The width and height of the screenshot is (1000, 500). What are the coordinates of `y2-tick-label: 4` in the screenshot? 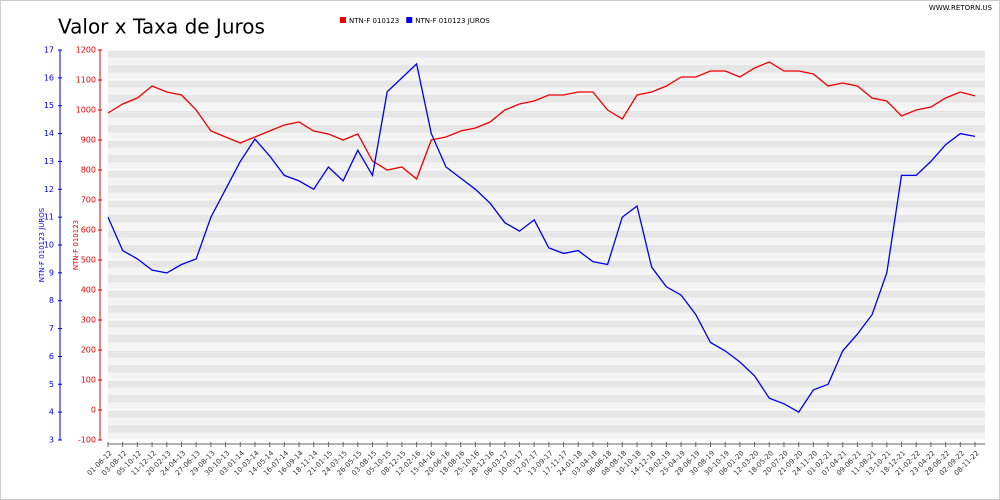 It's located at (51, 412).